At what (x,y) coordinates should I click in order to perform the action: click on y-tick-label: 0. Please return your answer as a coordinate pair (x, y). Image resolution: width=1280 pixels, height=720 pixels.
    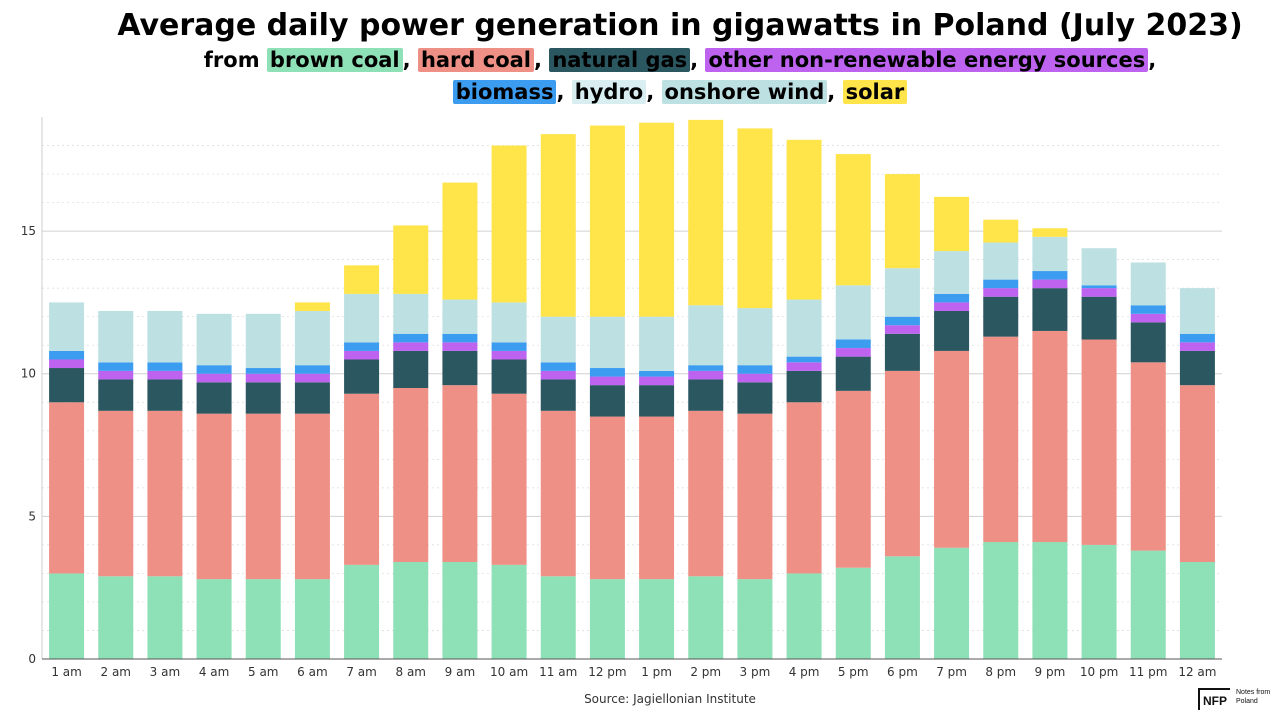
    Looking at the image, I should click on (32, 659).